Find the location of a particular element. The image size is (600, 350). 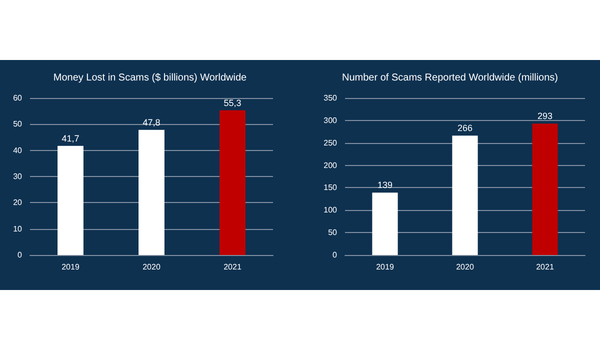

data-label: 139 is located at coordinates (385, 185).